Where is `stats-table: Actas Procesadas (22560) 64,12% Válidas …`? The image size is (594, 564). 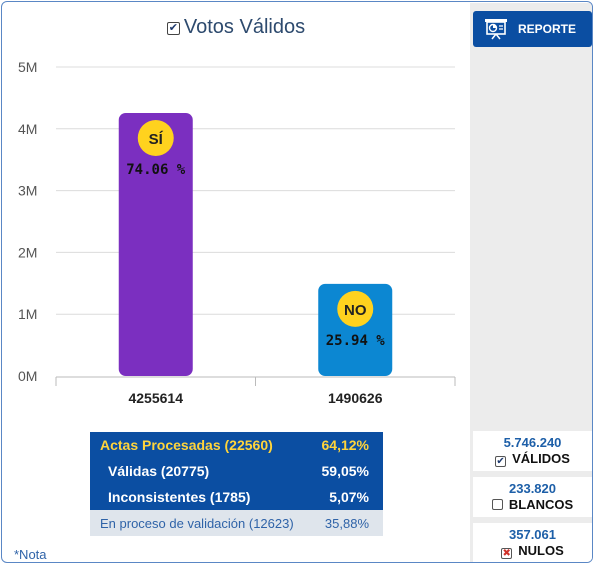 stats-table: Actas Procesadas (22560) 64,12% Válidas … is located at coordinates (236, 484).